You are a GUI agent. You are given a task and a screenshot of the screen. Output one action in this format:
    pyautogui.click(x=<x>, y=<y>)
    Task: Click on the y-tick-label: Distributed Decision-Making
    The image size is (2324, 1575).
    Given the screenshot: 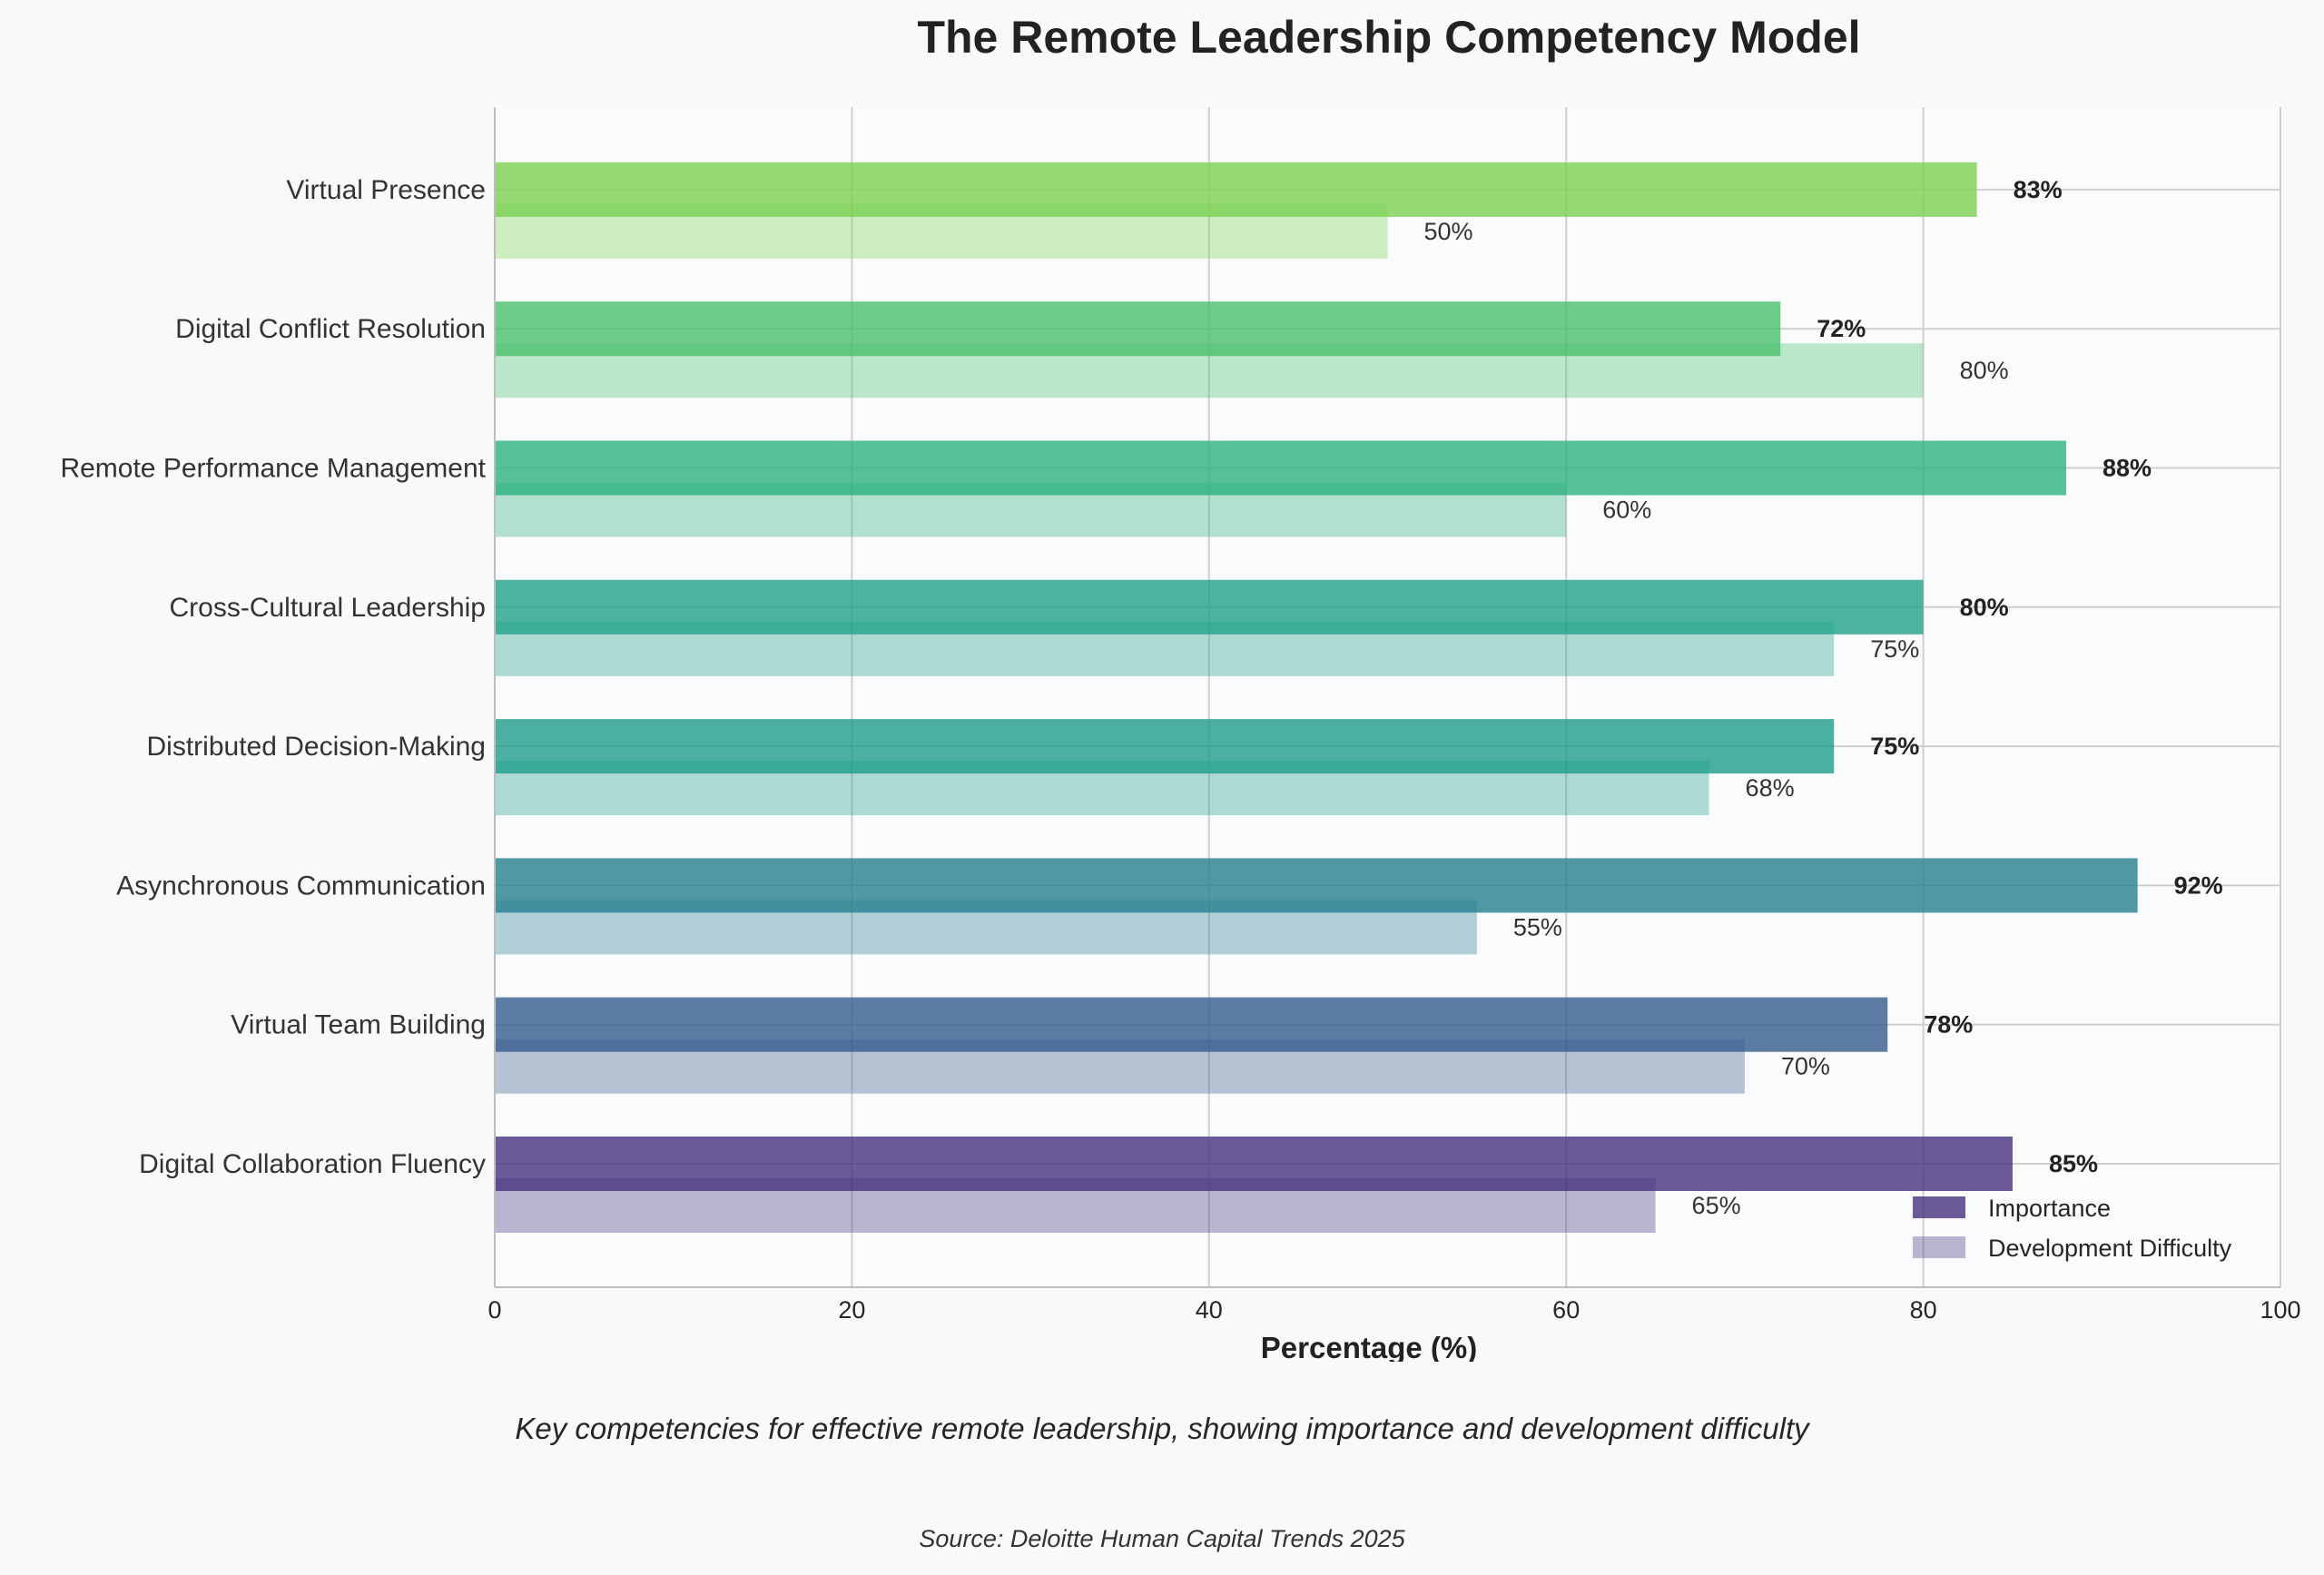 What is the action you would take?
    pyautogui.click(x=316, y=747)
    